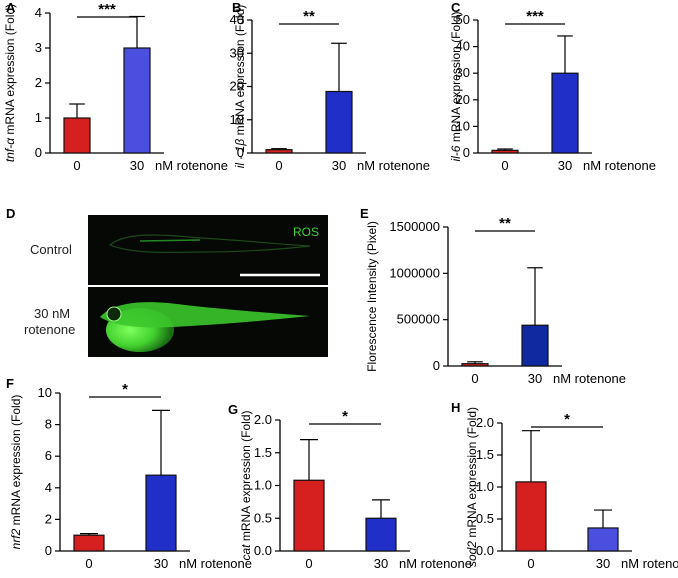 This screenshot has width=678, height=578. I want to click on control-fish-glow, so click(170, 240).